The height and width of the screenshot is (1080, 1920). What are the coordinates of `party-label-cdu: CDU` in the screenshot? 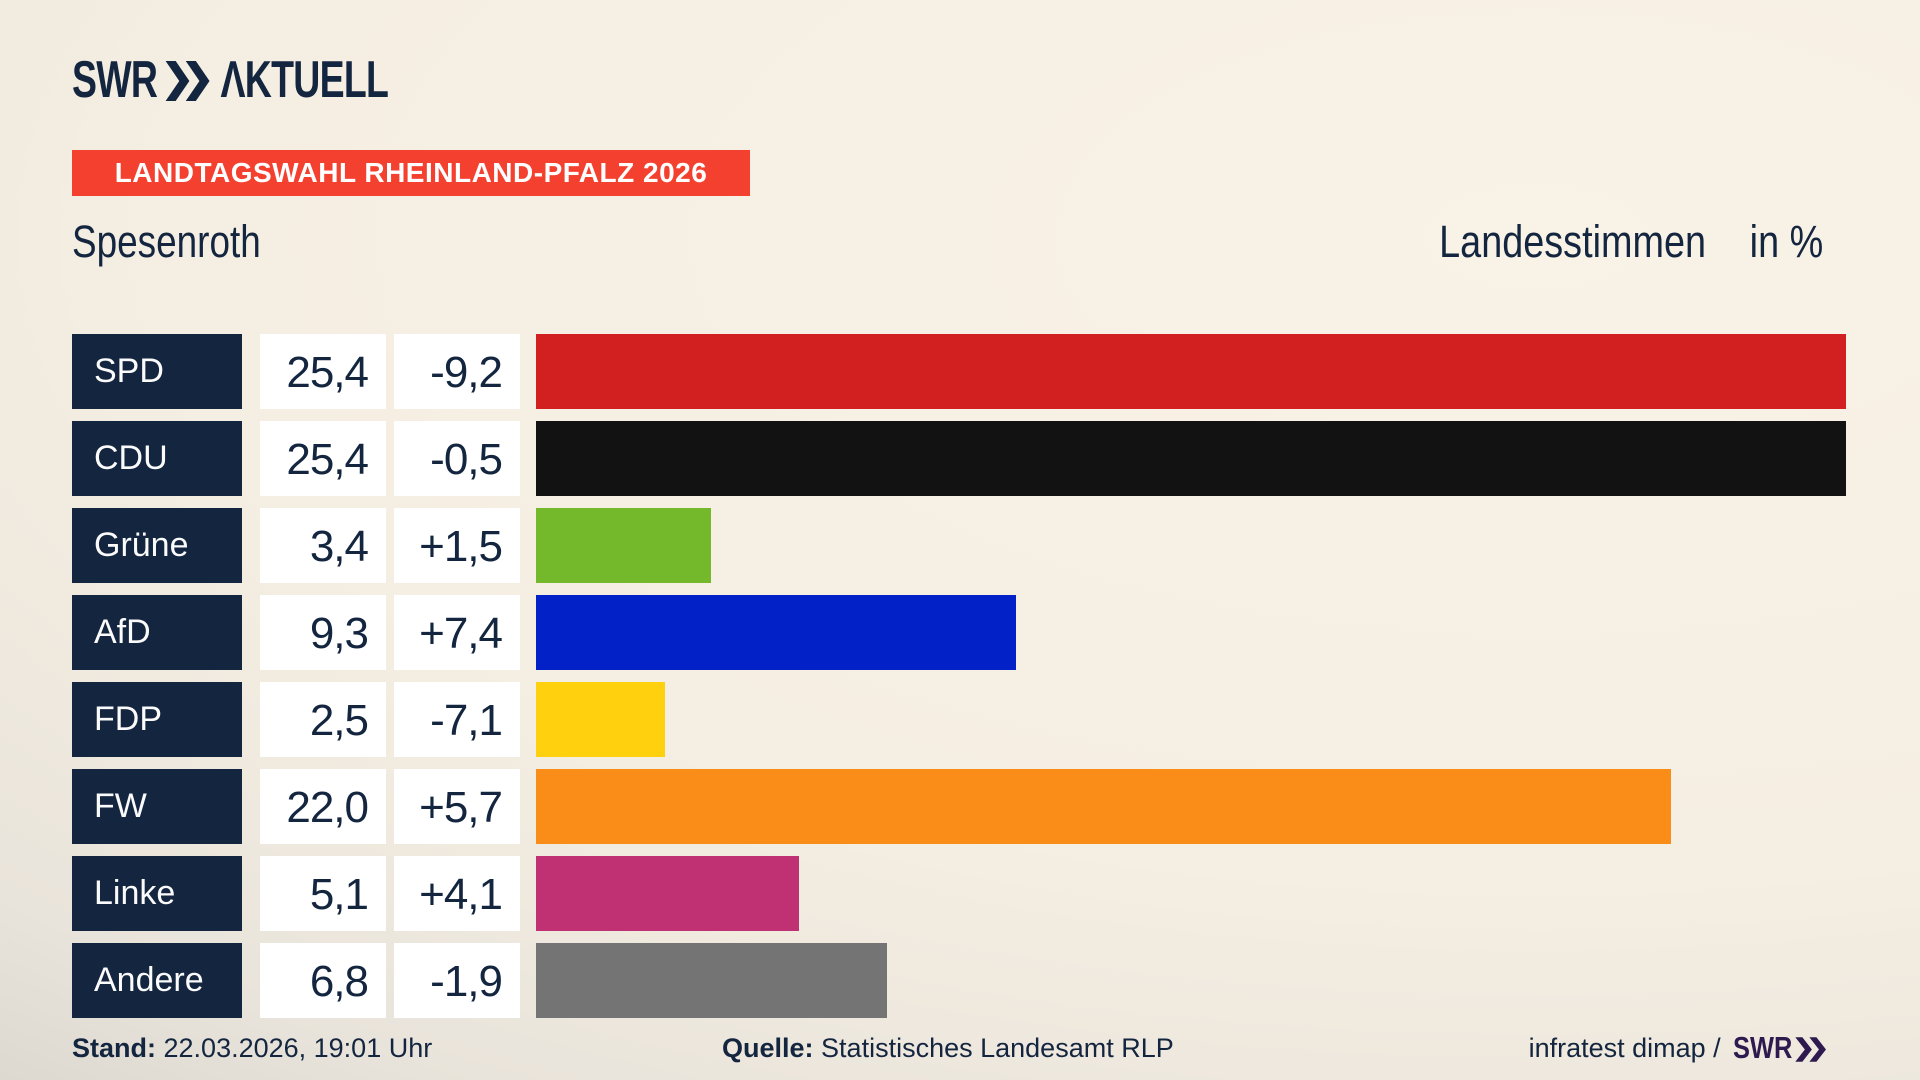 It's located at (157, 458).